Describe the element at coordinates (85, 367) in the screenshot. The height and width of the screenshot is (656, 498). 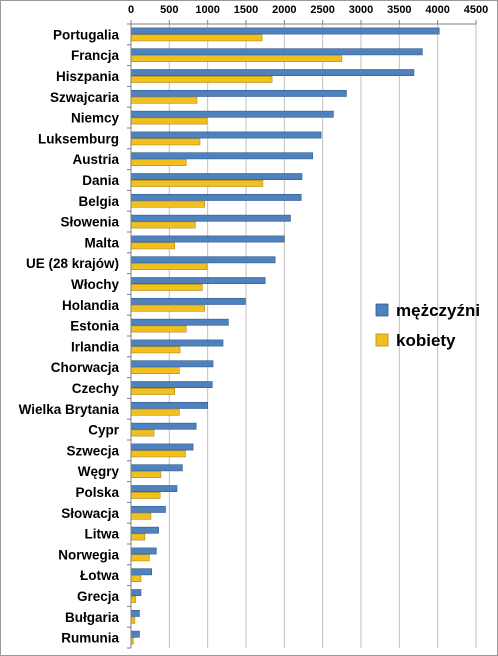
I see `category-label: Chorwacja` at that location.